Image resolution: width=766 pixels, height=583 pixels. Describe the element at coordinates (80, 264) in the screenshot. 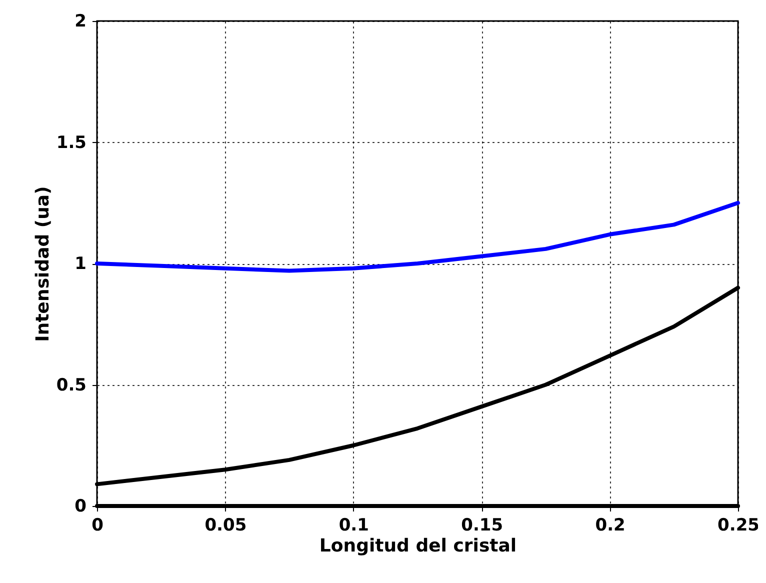

I see `y-tick-label: 1` at that location.